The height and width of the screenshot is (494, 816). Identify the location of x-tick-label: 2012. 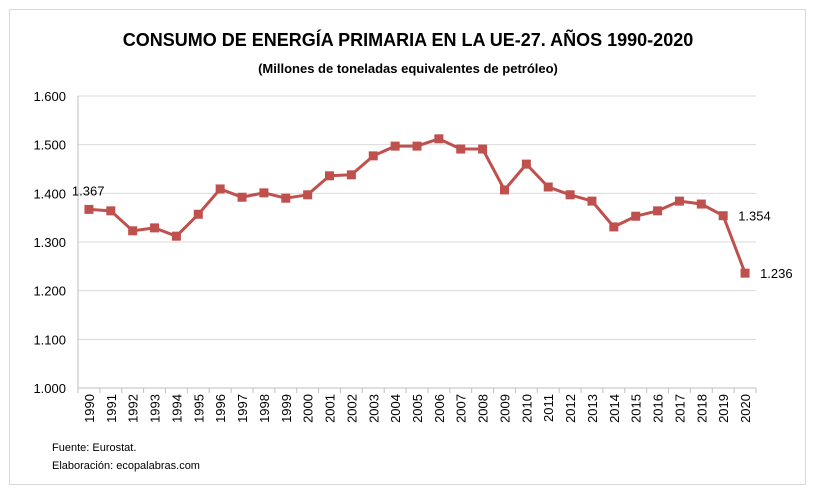
(570, 408).